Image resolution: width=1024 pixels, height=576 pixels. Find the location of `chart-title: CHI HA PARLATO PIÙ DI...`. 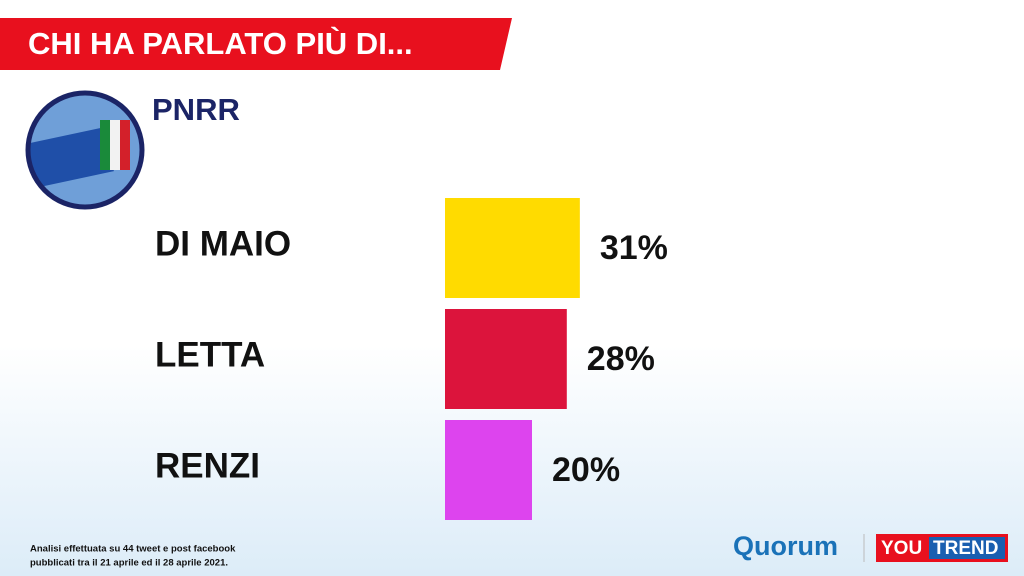

chart-title: CHI HA PARLATO PIÙ DI... is located at coordinates (220, 43).